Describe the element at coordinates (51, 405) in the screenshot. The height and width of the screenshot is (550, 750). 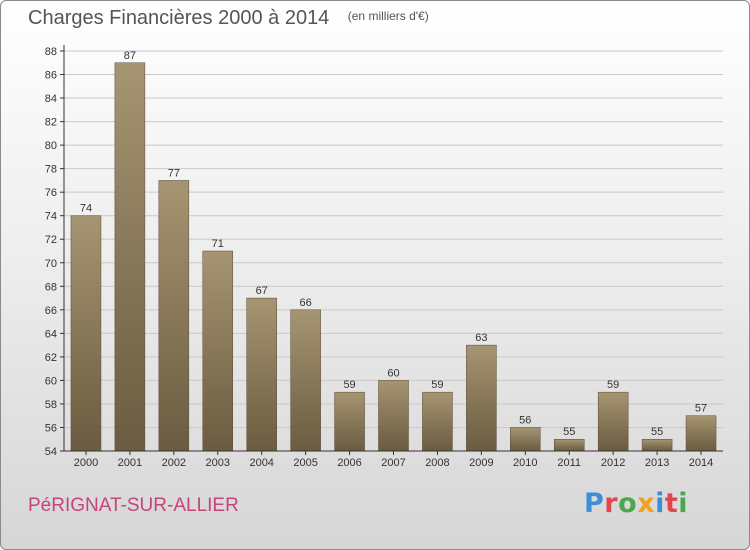
I see `y-tick-label: 58` at that location.